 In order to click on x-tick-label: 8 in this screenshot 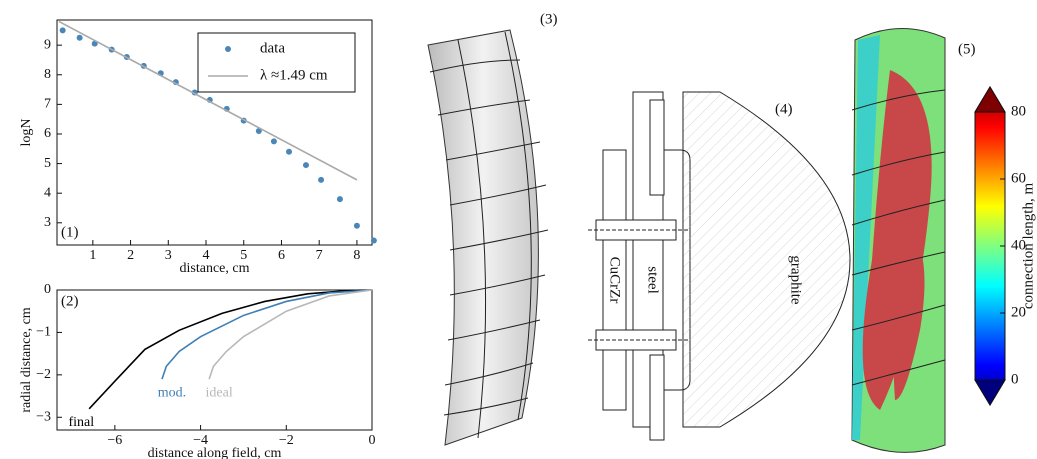, I will do `click(356, 255)`.